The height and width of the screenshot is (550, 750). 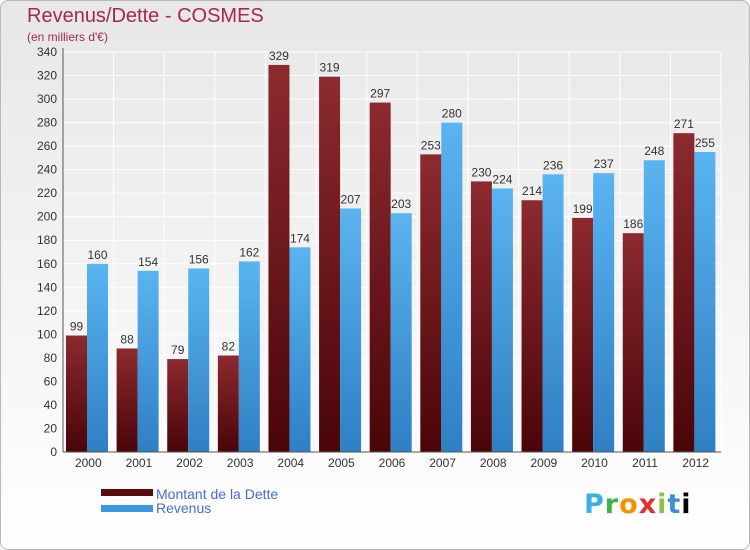 What do you see at coordinates (51, 381) in the screenshot?
I see `y-tick-label: 60` at bounding box center [51, 381].